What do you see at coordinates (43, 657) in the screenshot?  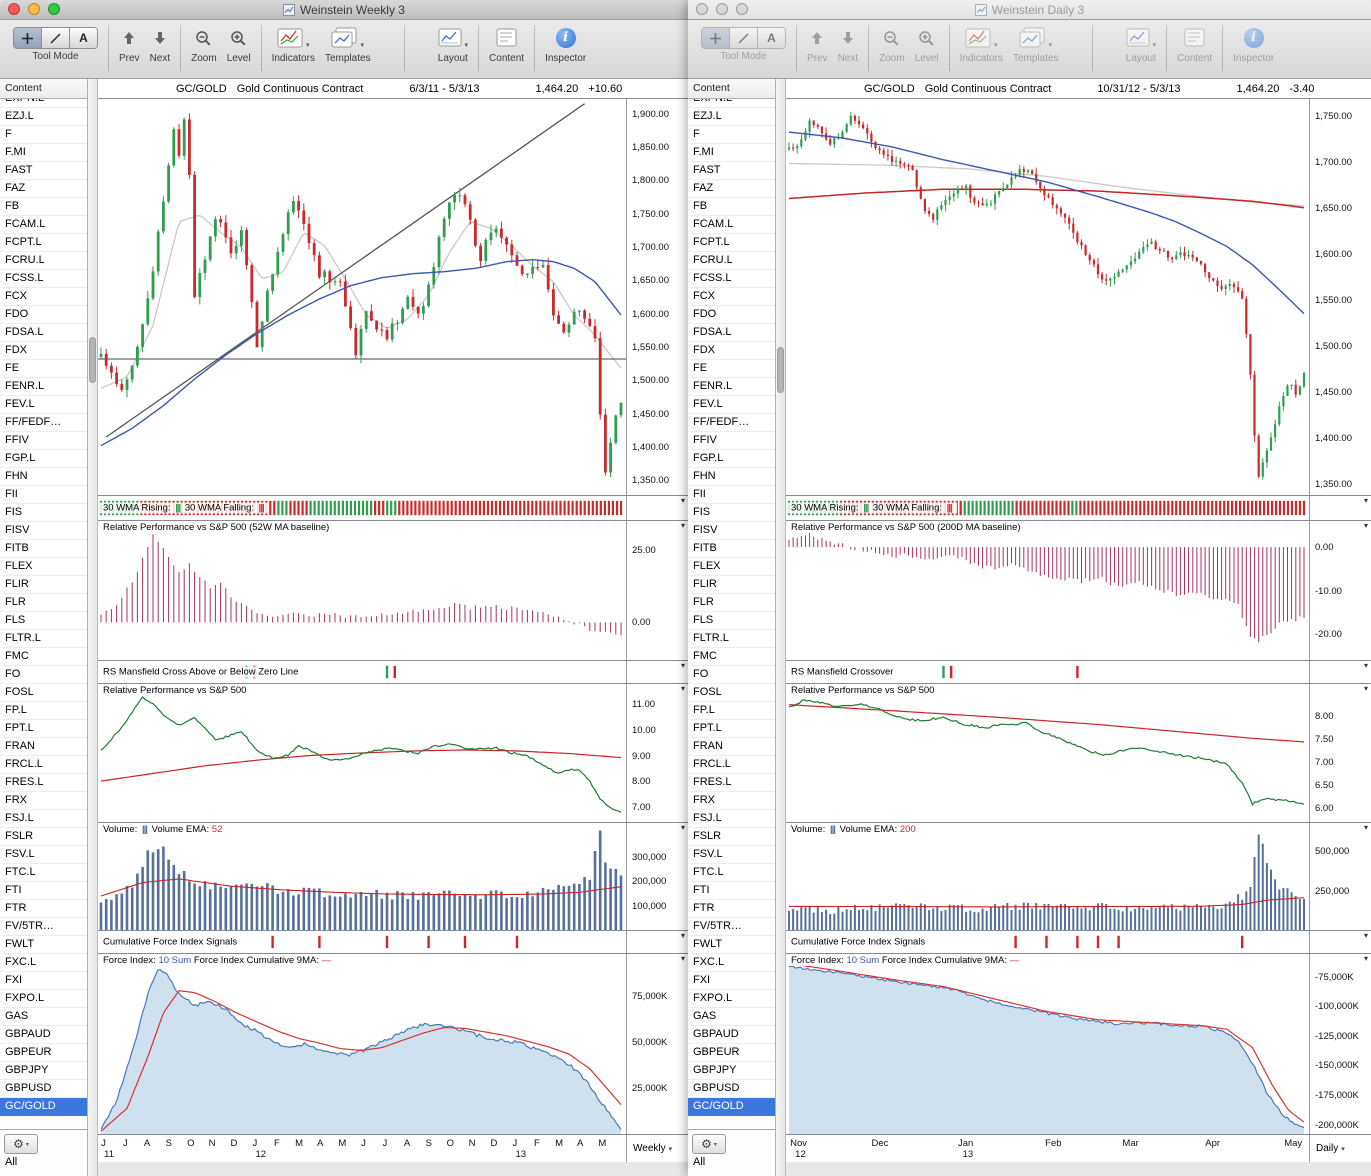 I see `sidebar-item-FMC: FMC` at bounding box center [43, 657].